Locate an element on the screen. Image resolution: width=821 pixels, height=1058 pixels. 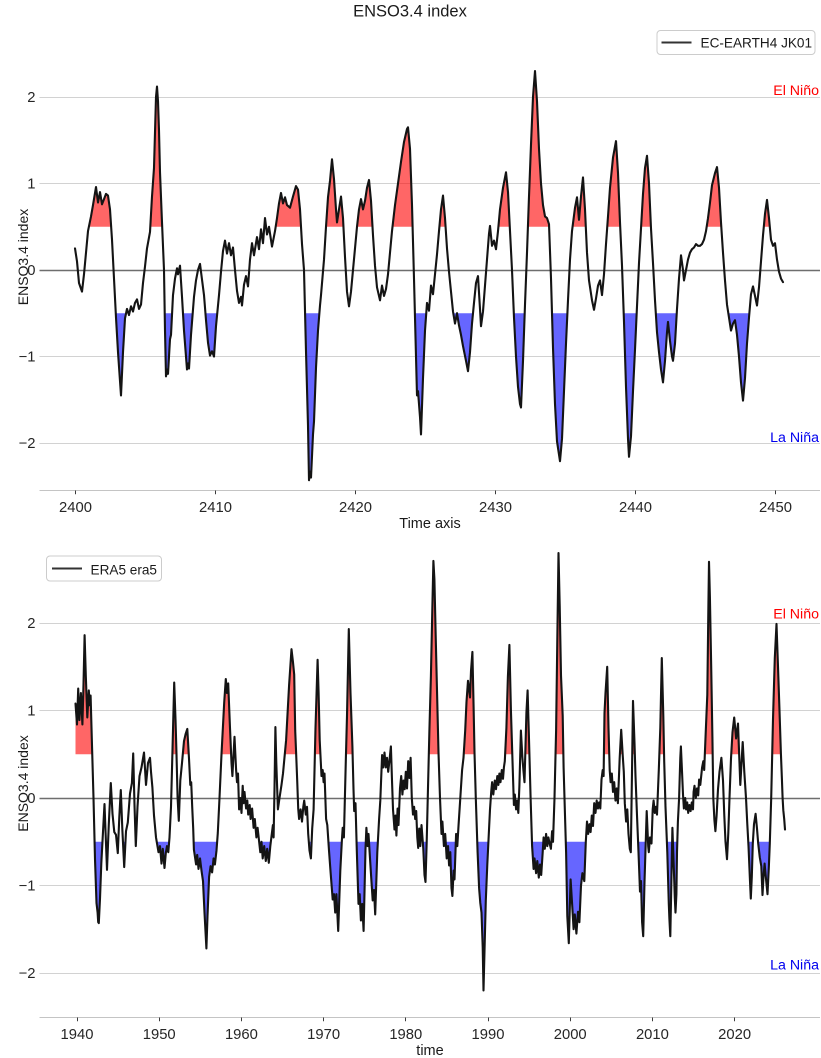
svg-text: 2010 is located at coordinates (652, 1035).